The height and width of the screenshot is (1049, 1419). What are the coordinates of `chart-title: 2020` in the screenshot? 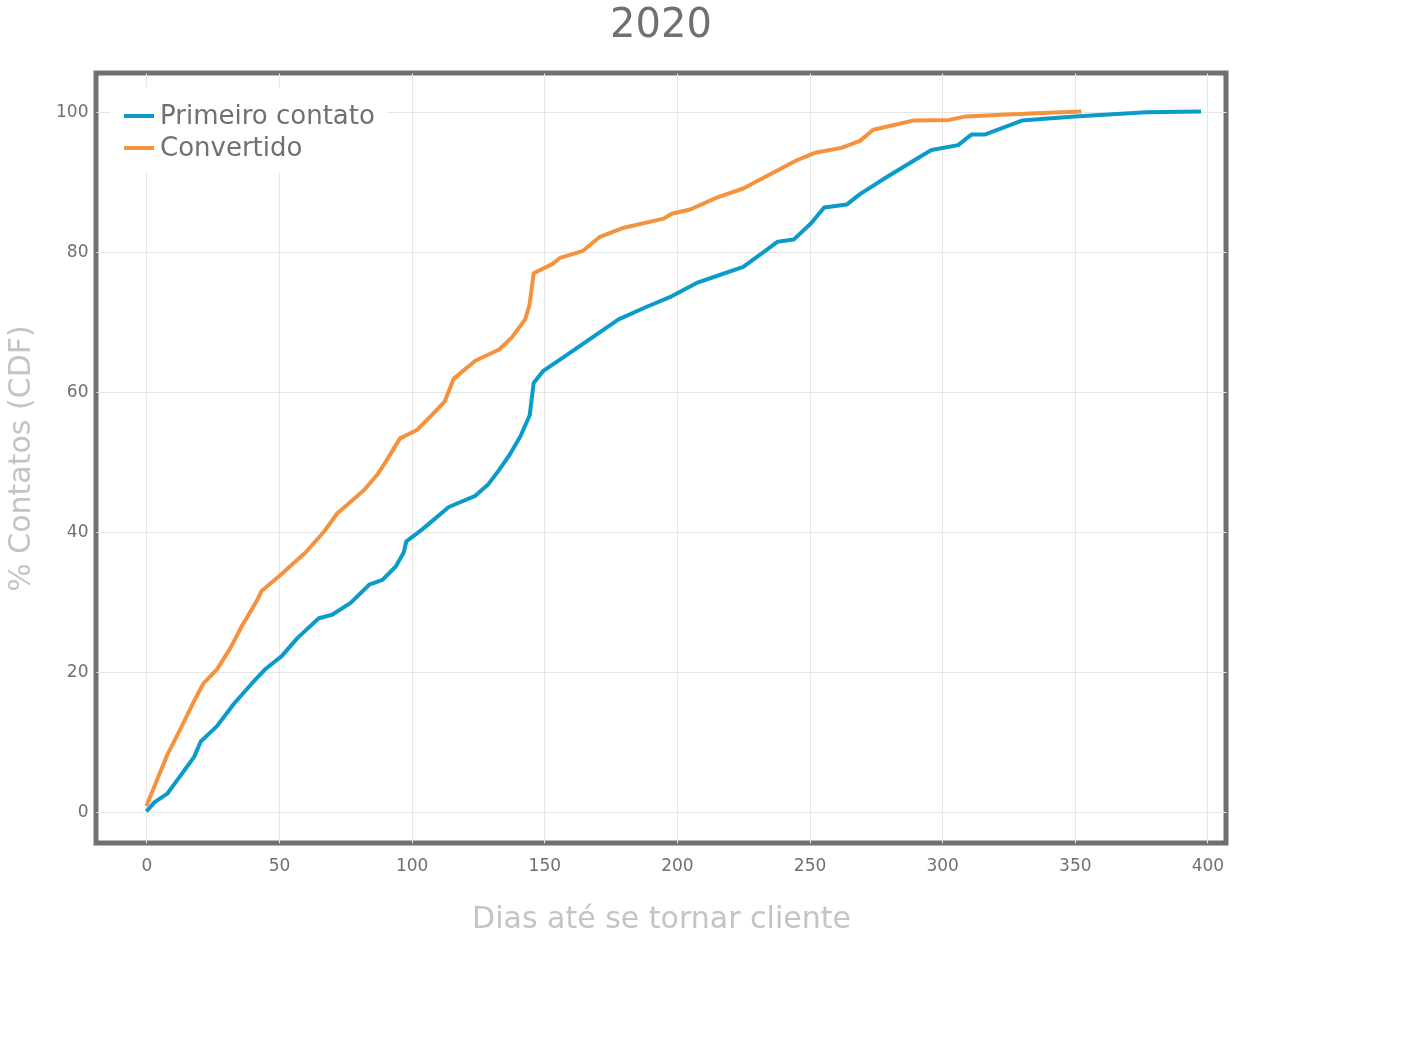 It's located at (661, 23).